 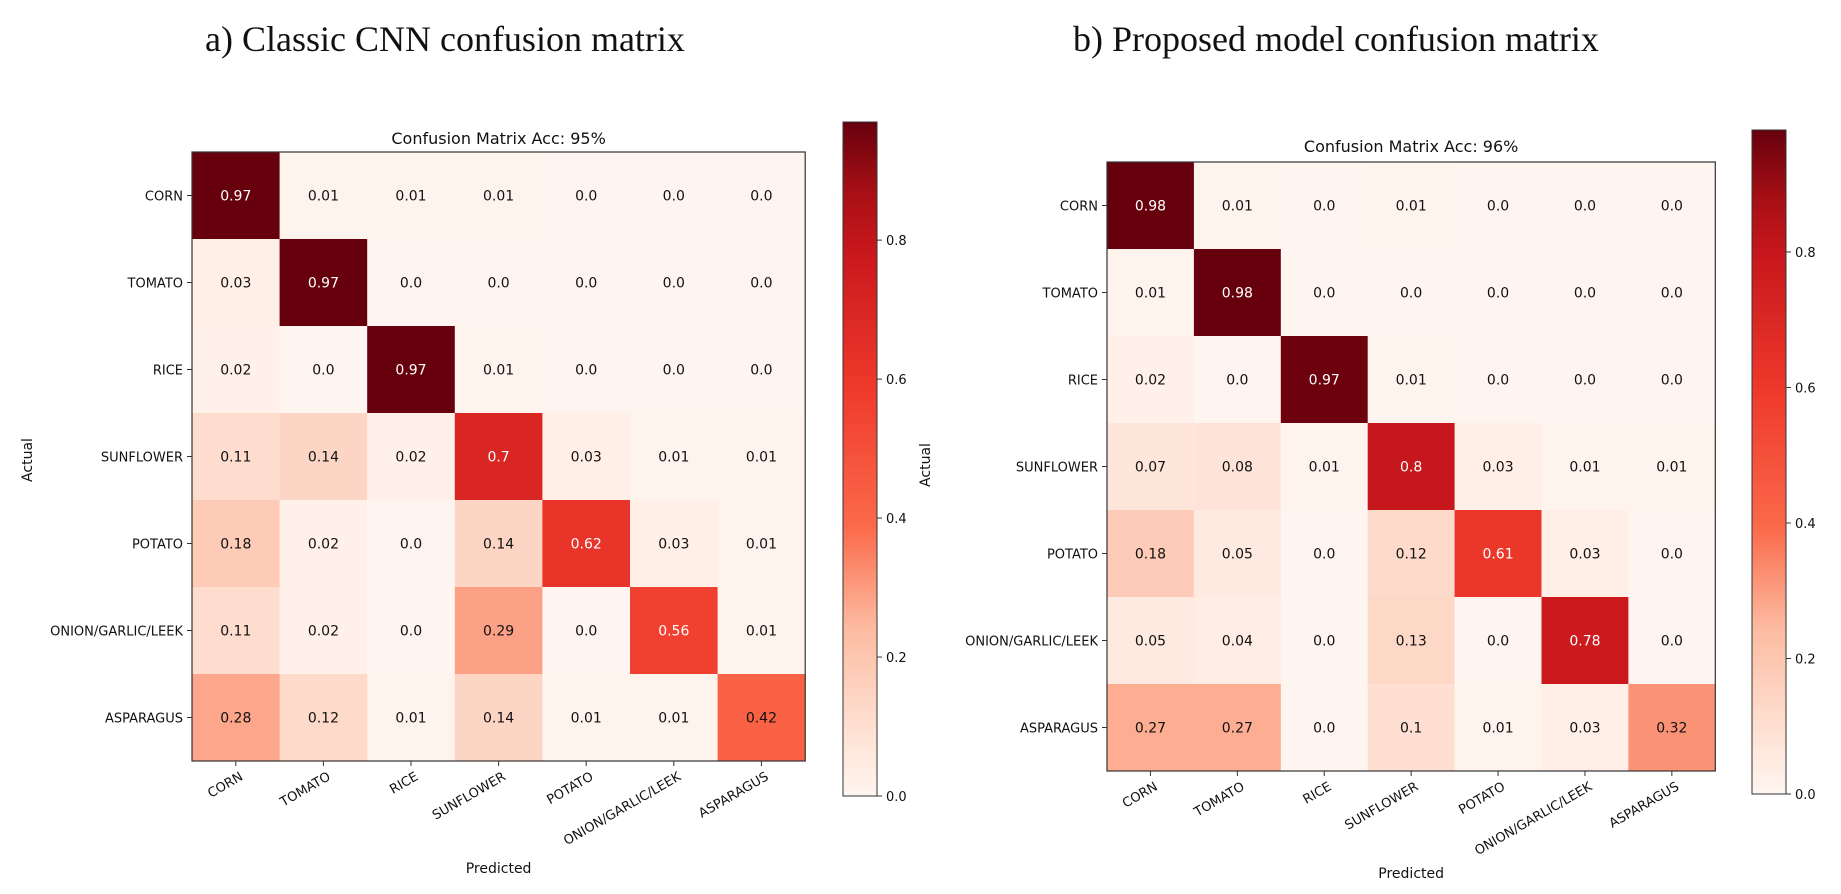 What do you see at coordinates (1411, 729) in the screenshot?
I see `cell-value-label: 0.1` at bounding box center [1411, 729].